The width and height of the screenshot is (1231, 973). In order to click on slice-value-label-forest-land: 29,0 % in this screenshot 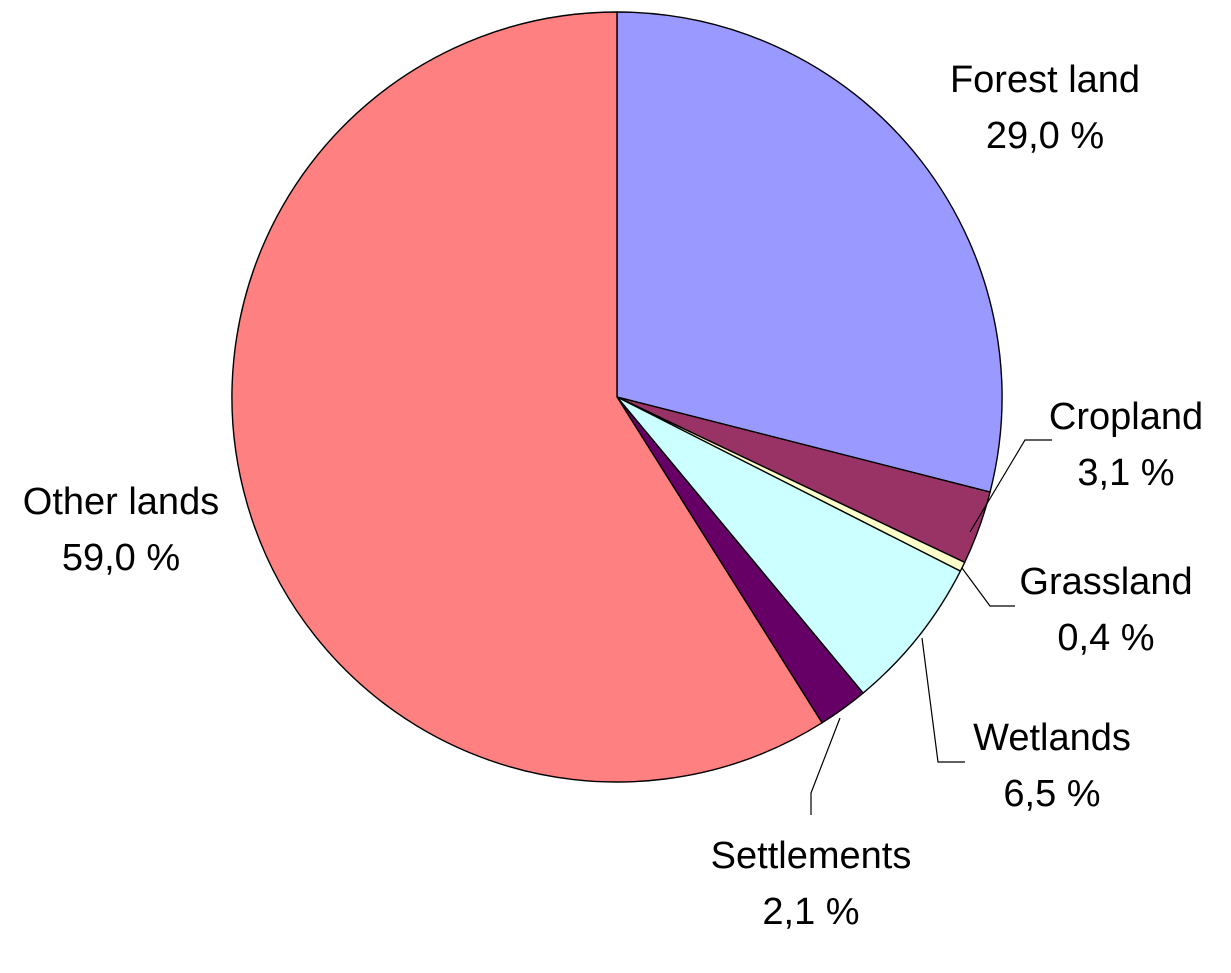, I will do `click(1045, 136)`.